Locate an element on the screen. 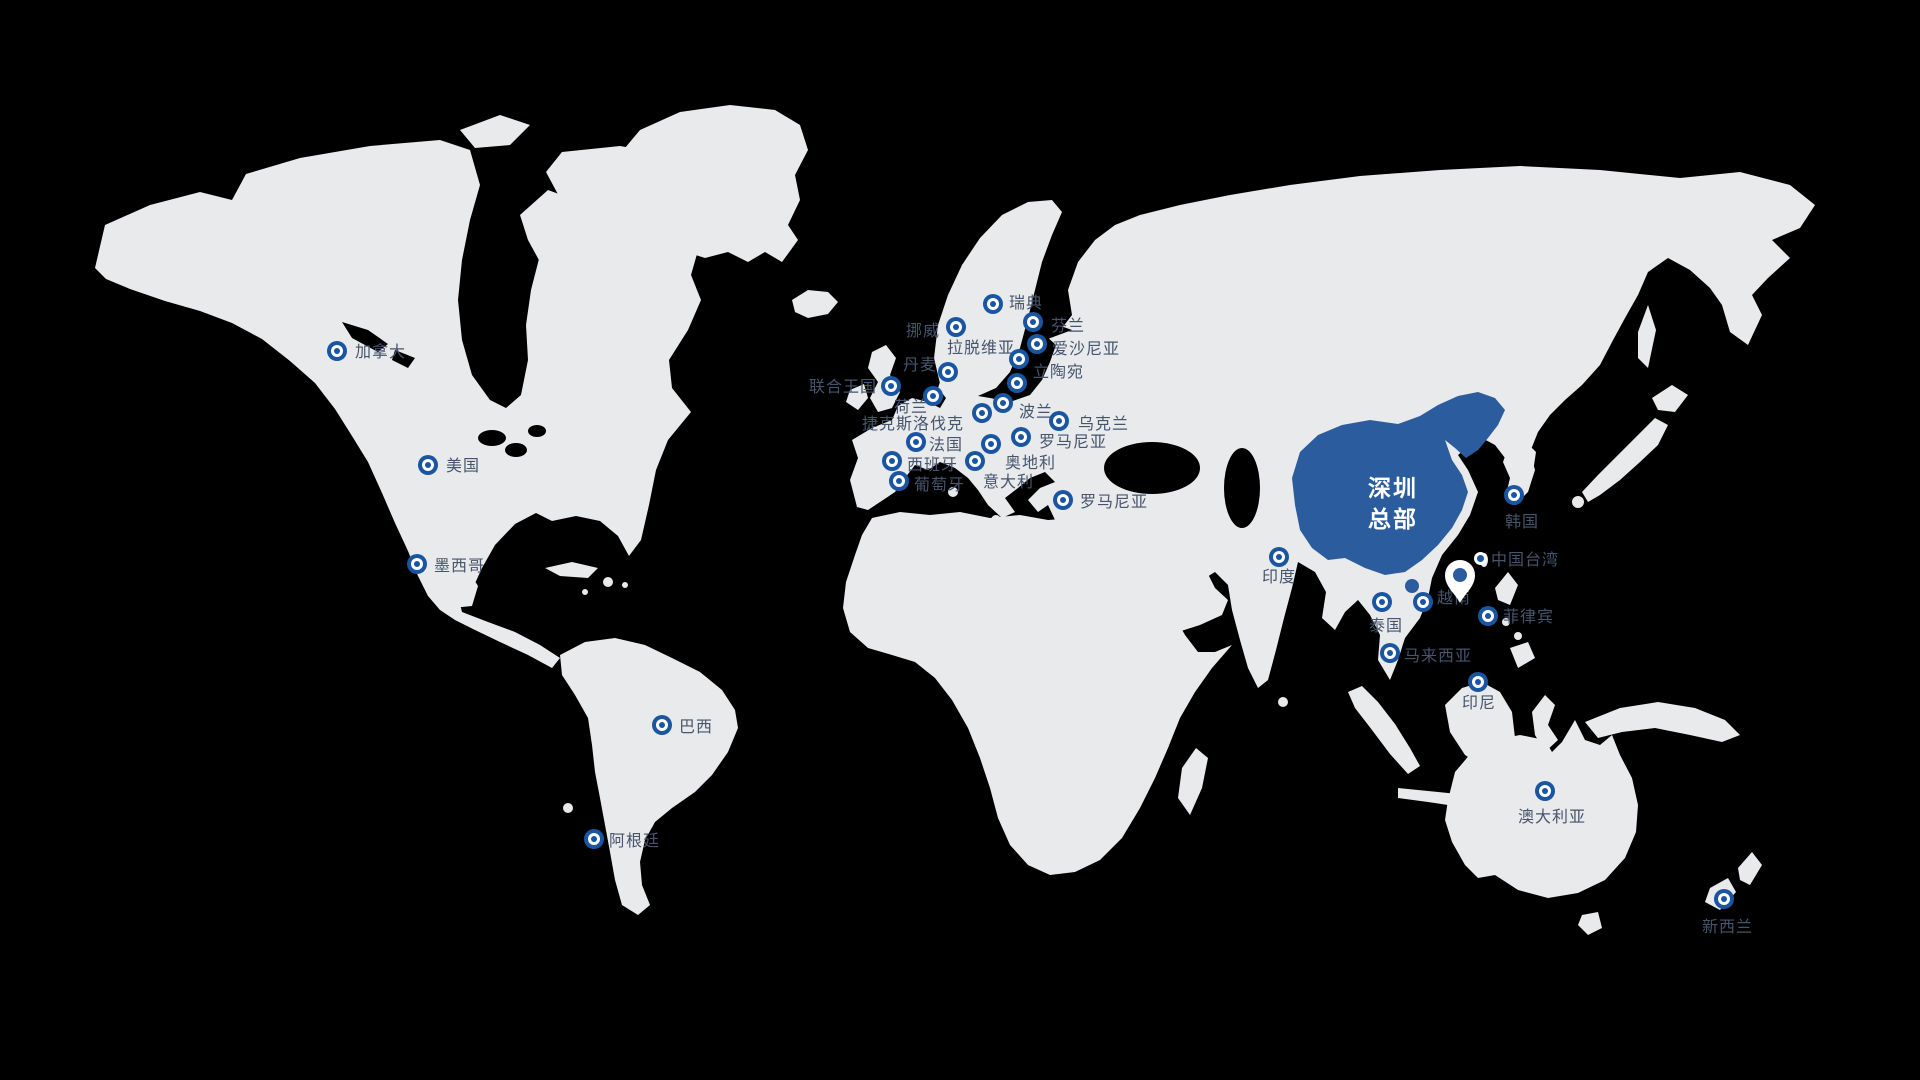 The width and height of the screenshot is (1920, 1080). greenland is located at coordinates (705, 183).